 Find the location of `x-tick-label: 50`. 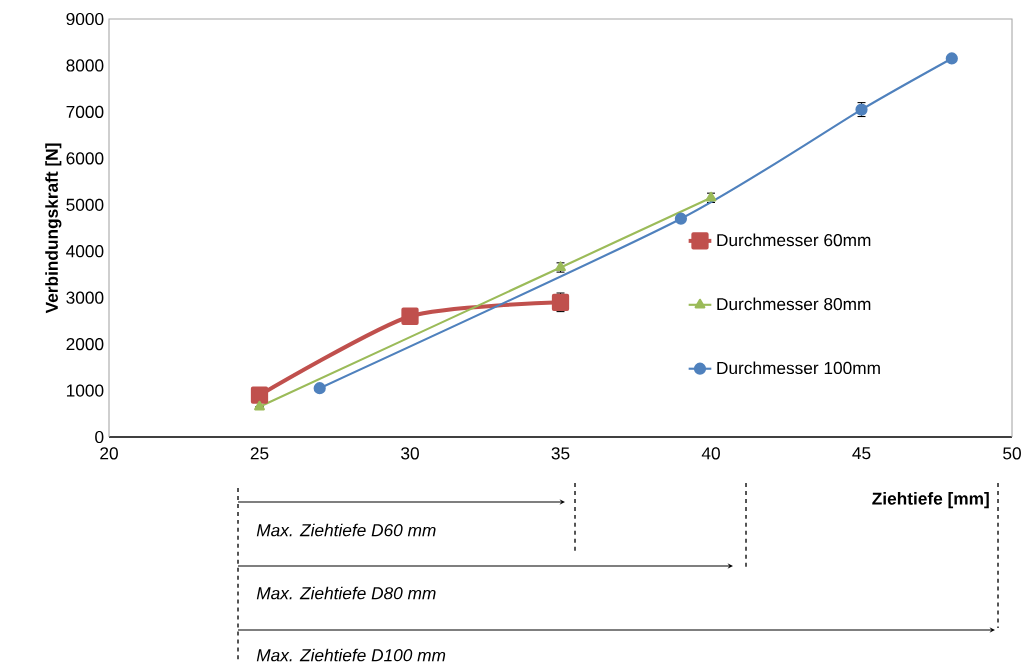

x-tick-label: 50 is located at coordinates (1012, 453).